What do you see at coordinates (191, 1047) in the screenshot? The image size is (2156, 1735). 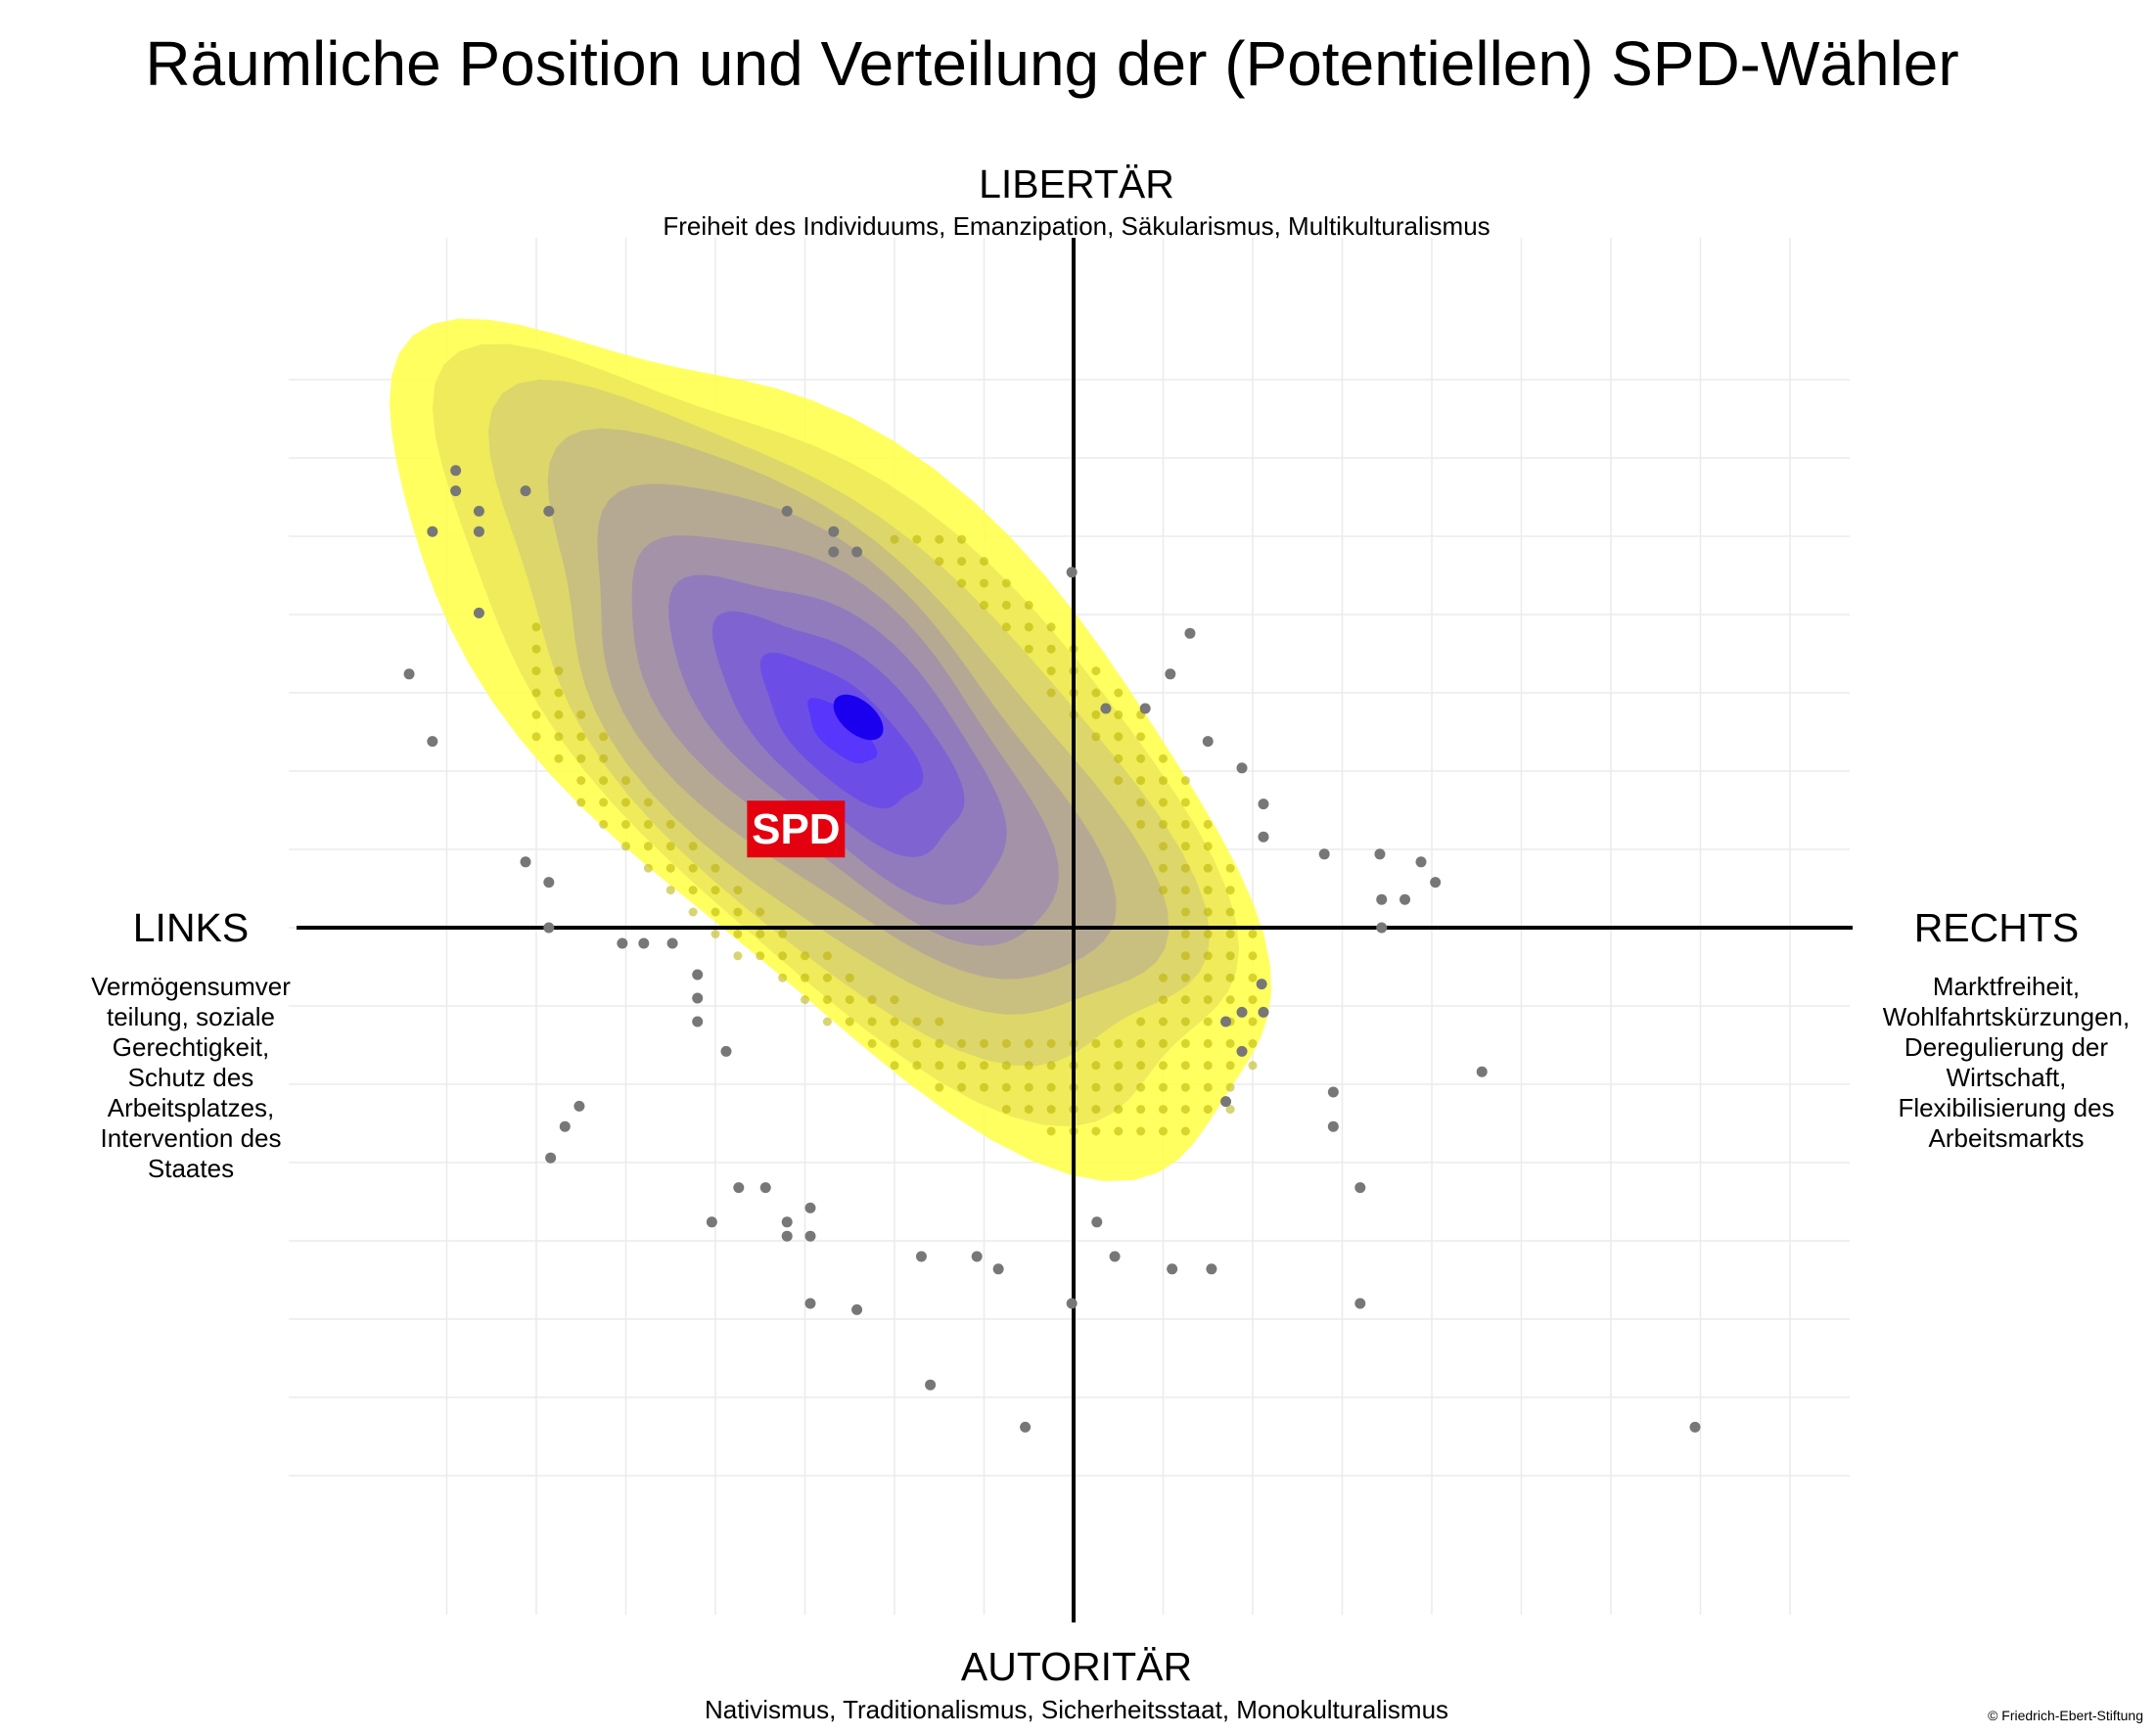 I see `axis-left-description-line: Gerechtigkeit,` at bounding box center [191, 1047].